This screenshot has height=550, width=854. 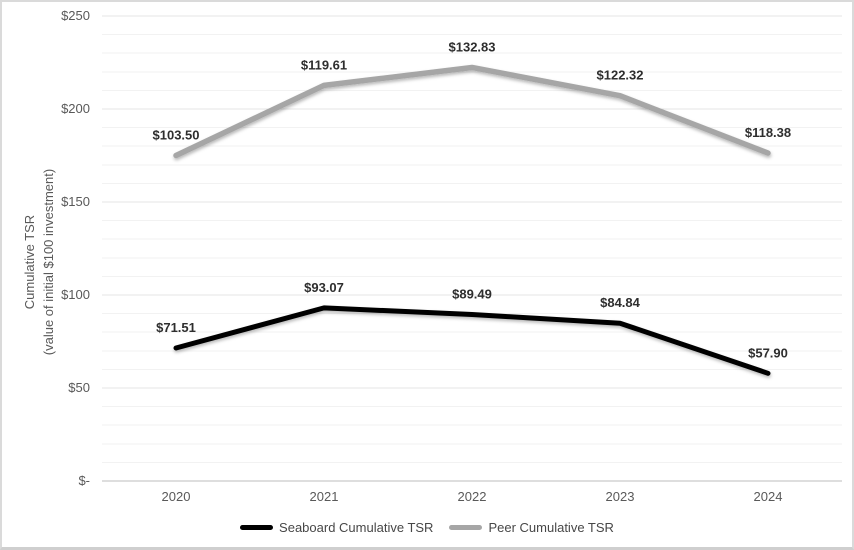 What do you see at coordinates (768, 496) in the screenshot?
I see `x-tick-label: 2024` at bounding box center [768, 496].